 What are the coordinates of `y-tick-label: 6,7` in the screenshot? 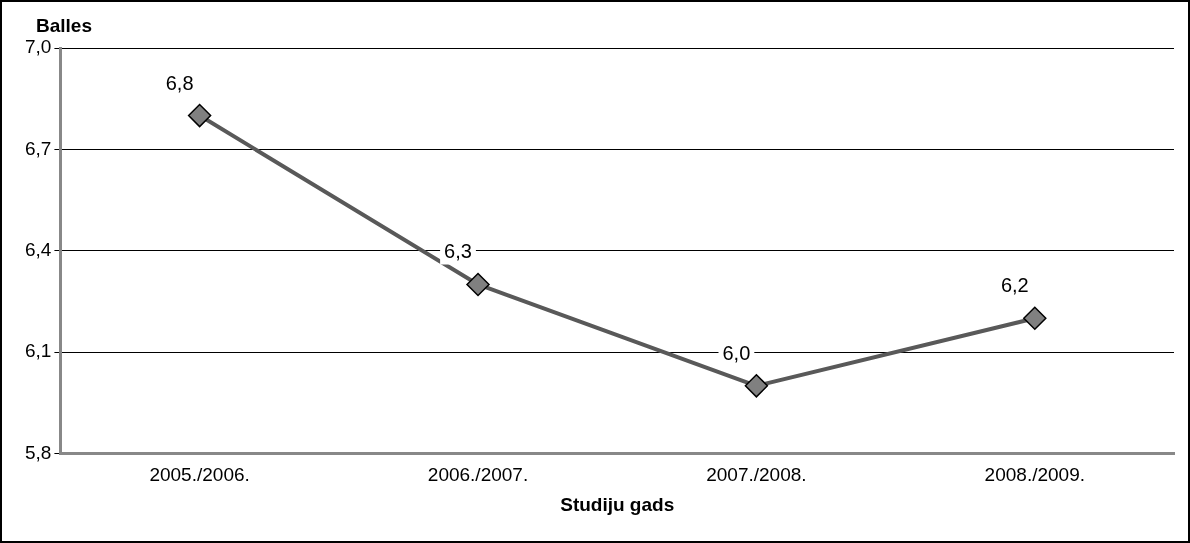 It's located at (38, 148).